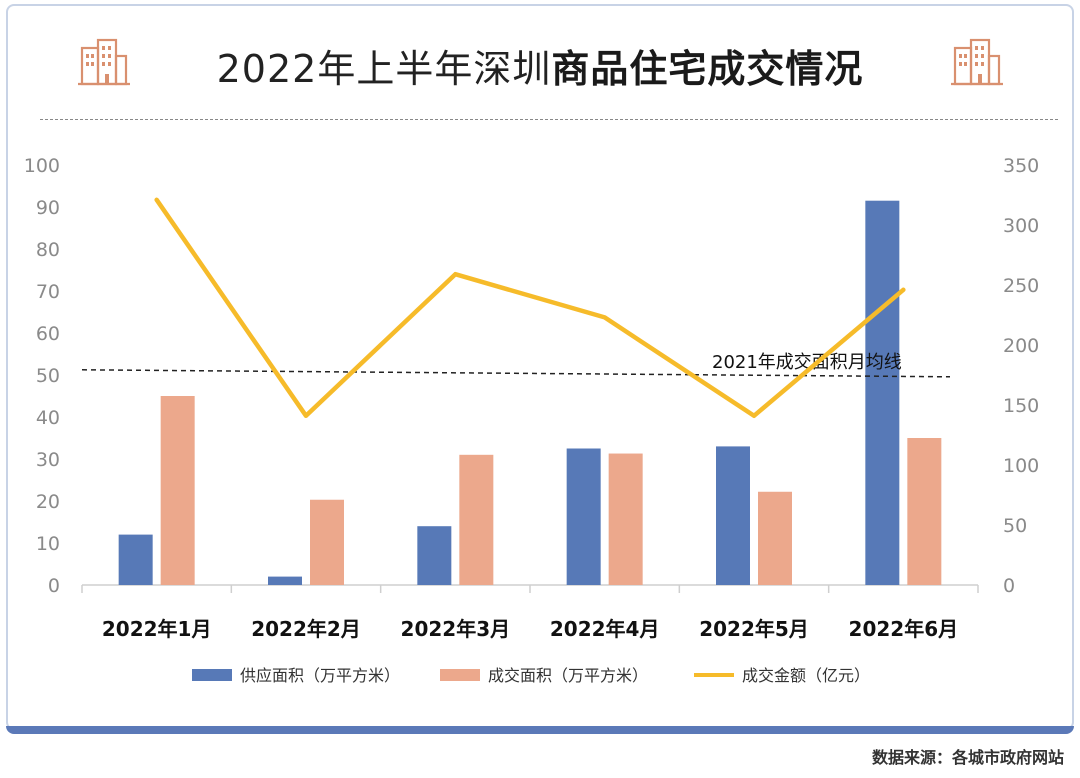 This screenshot has height=778, width=1080. I want to click on left-axis-tick-label: 80, so click(48, 250).